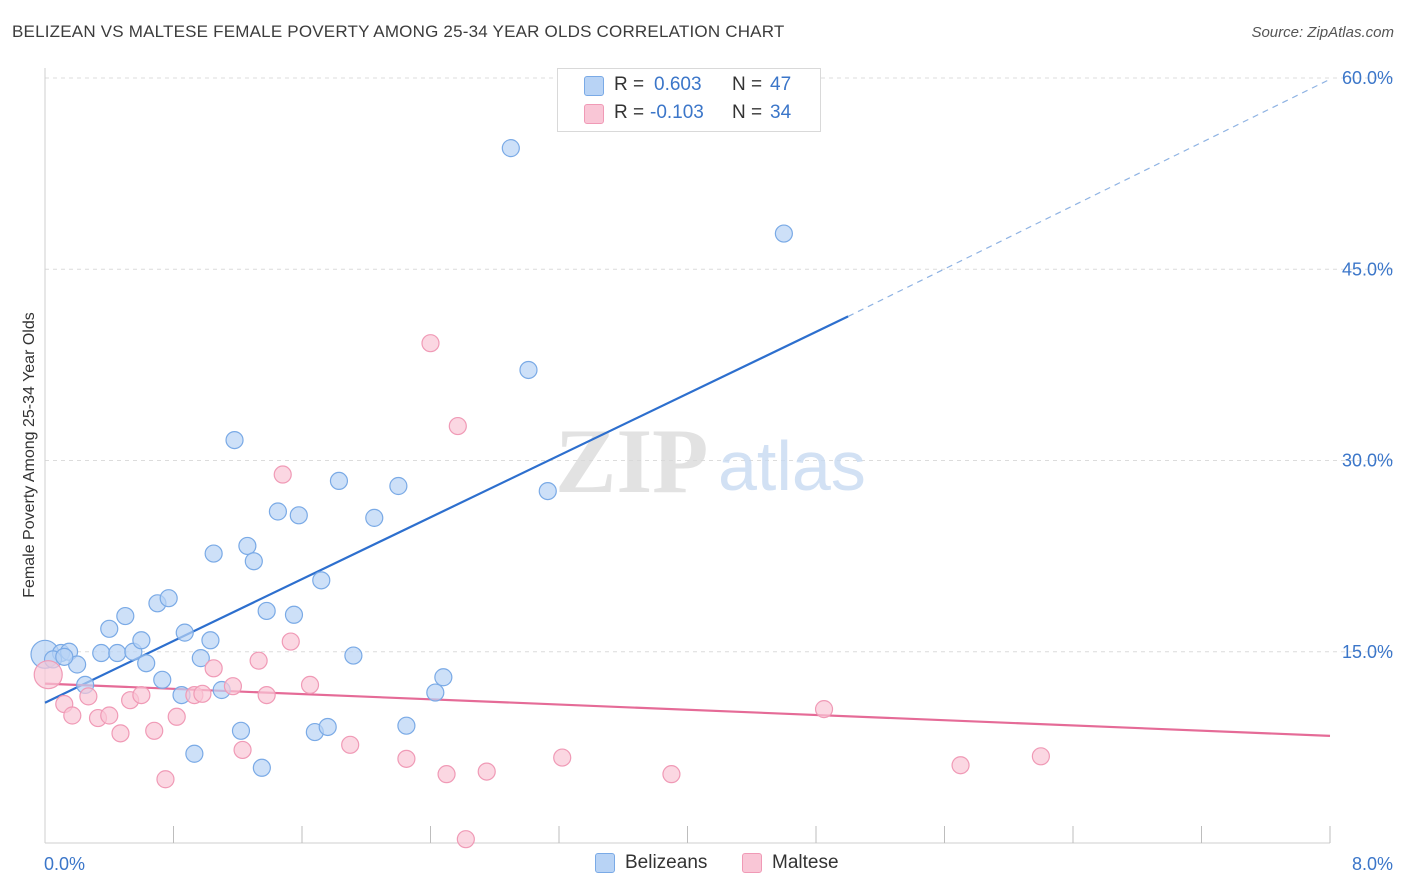 Image resolution: width=1406 pixels, height=892 pixels. What do you see at coordinates (594, 86) in the screenshot?
I see `belizeans-swatch` at bounding box center [594, 86].